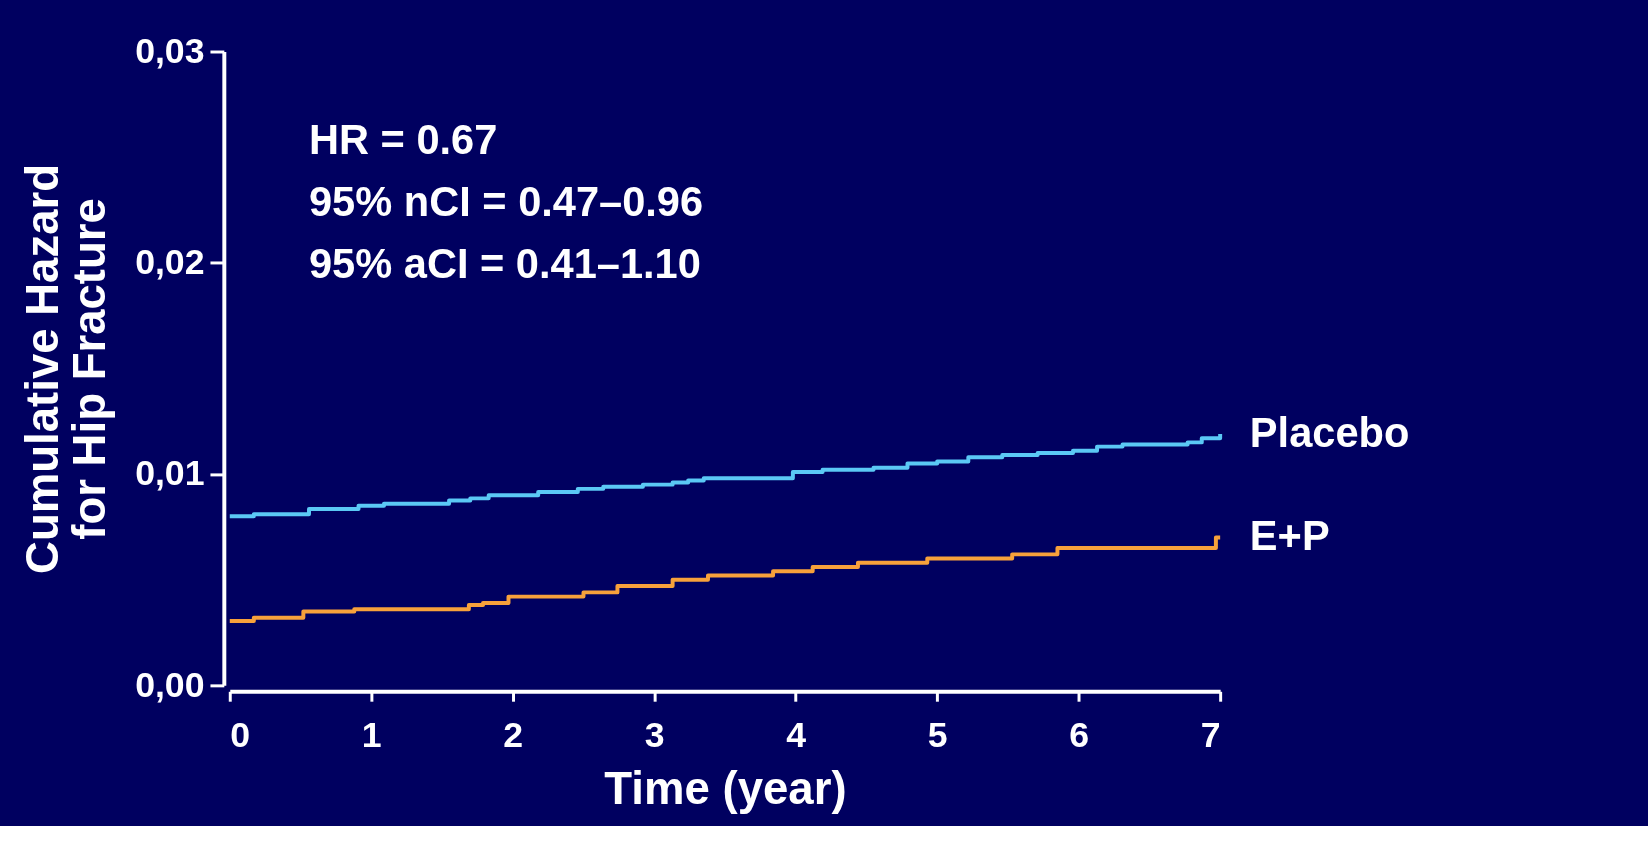 The width and height of the screenshot is (1648, 860). Describe the element at coordinates (170, 684) in the screenshot. I see `y-tick-label: 0,00` at that location.